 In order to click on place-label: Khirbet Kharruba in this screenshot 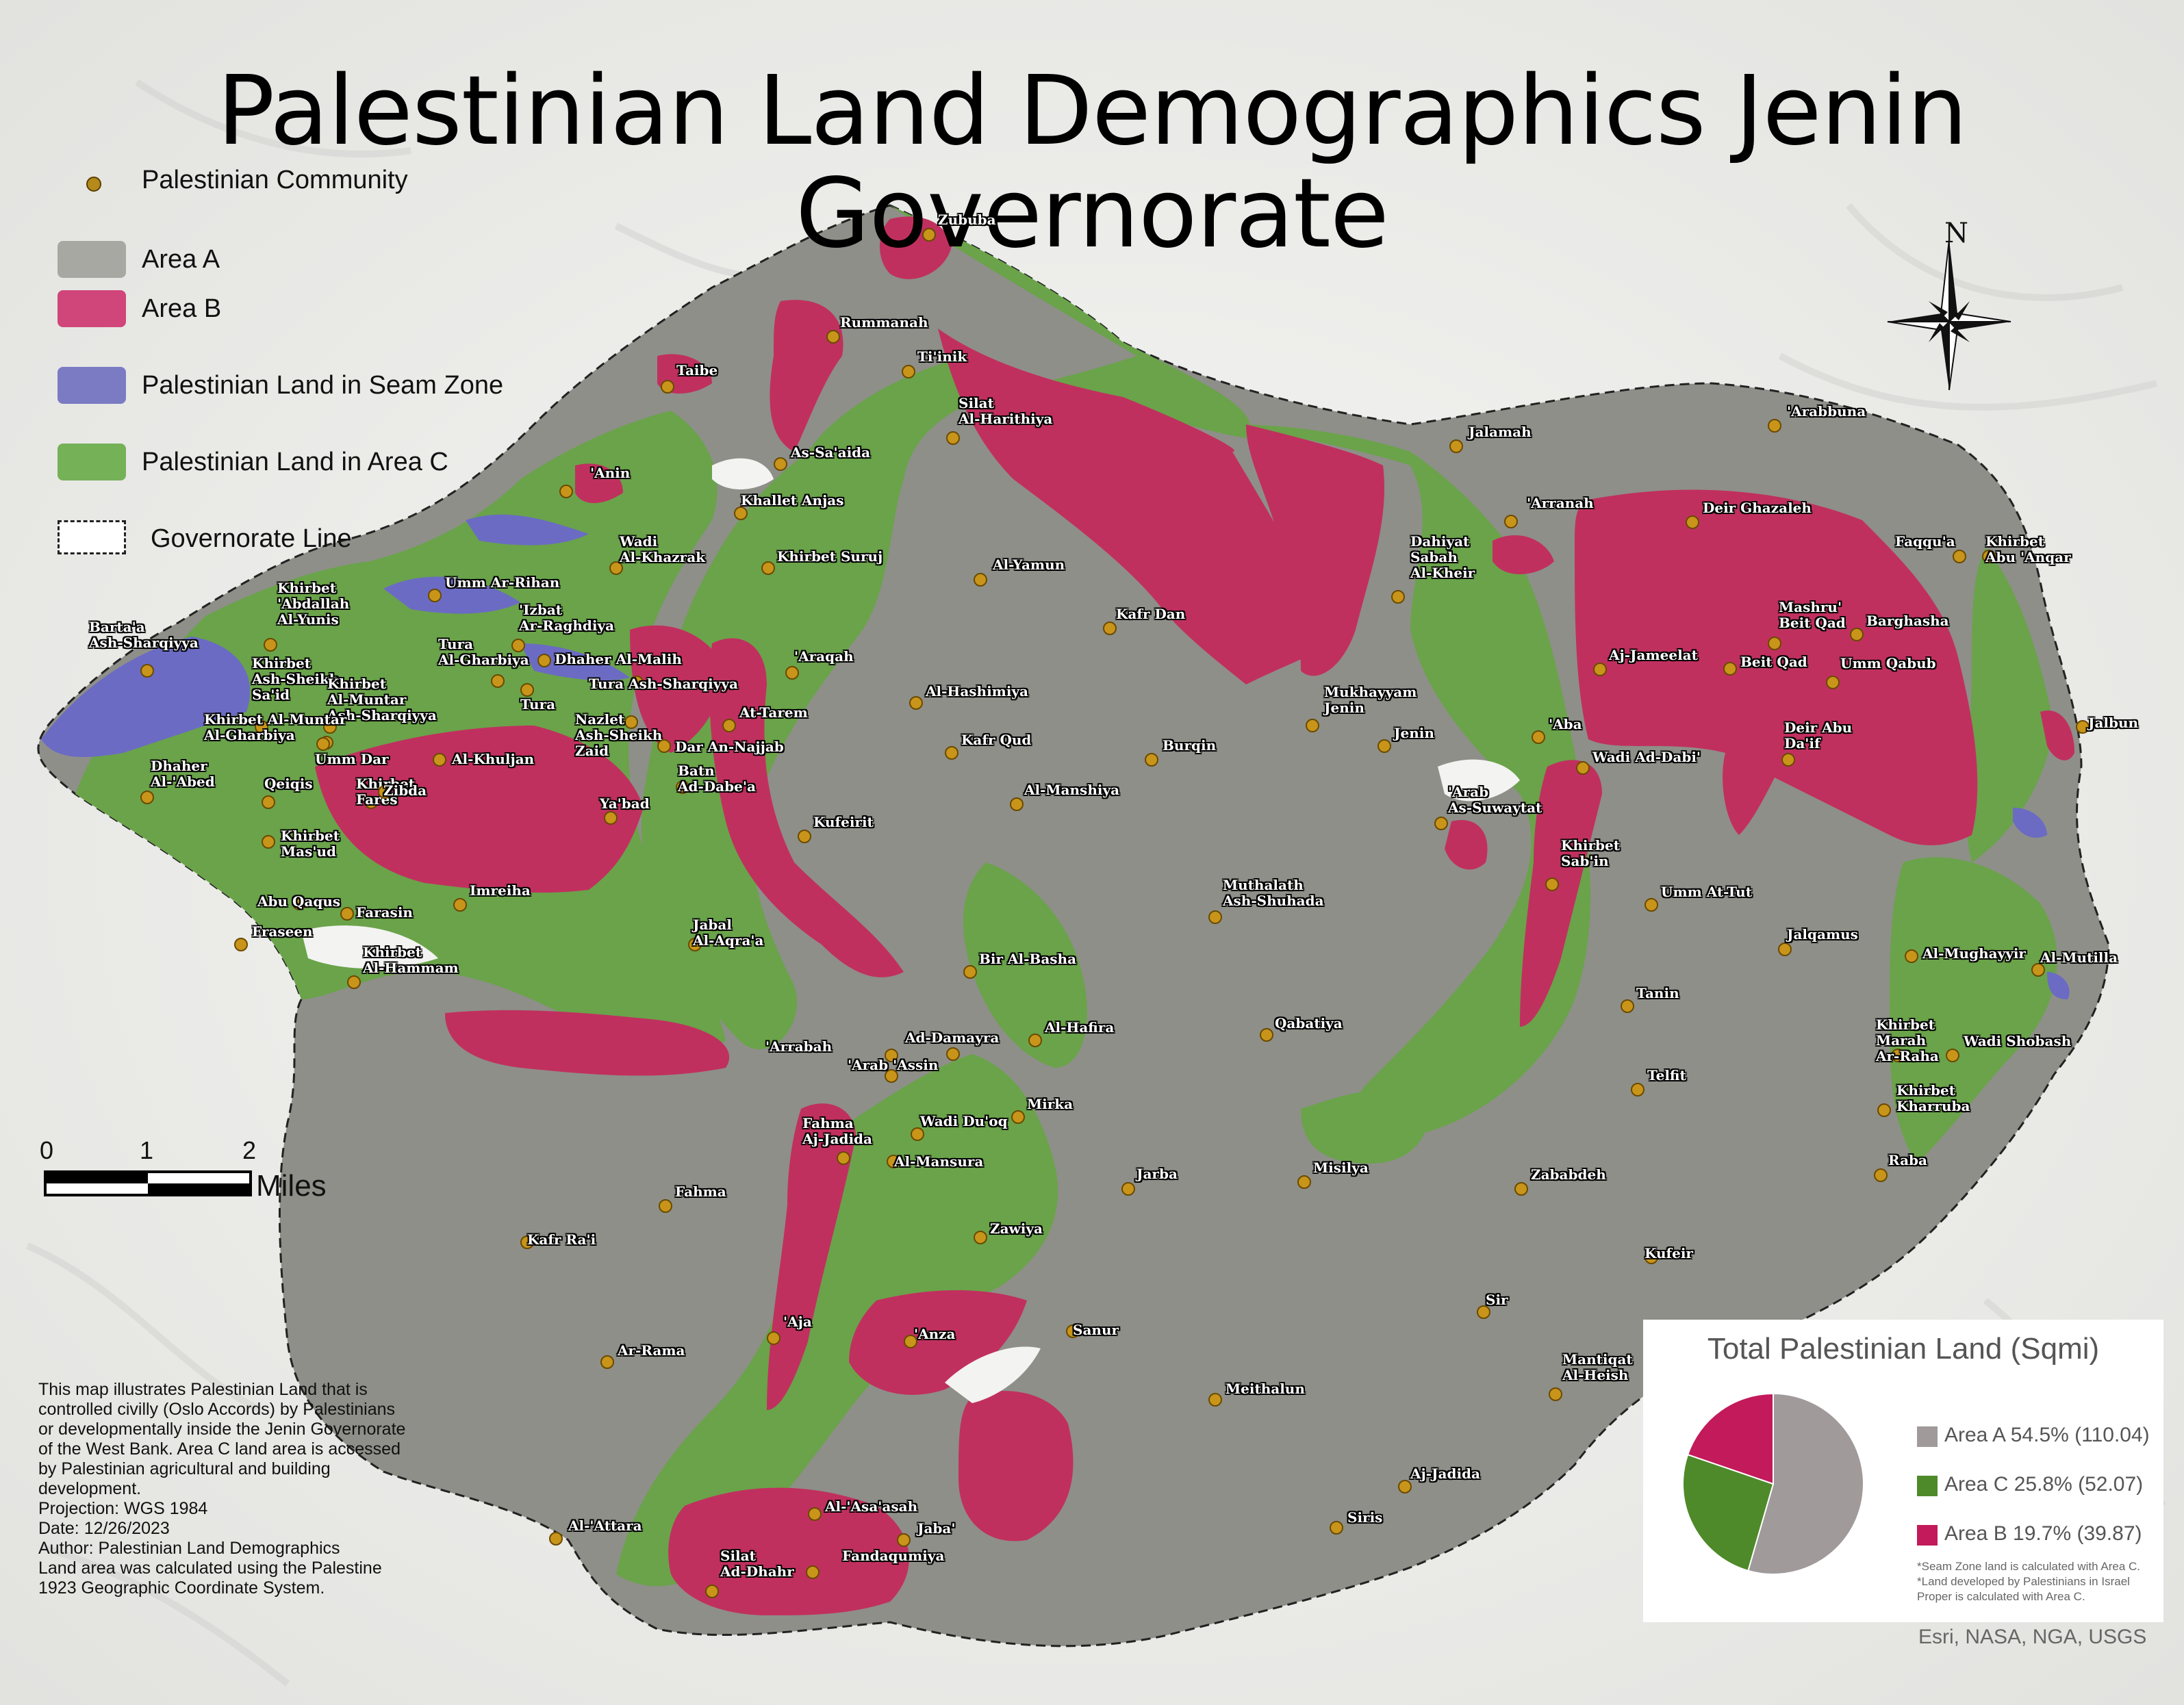, I will do `click(1933, 1098)`.